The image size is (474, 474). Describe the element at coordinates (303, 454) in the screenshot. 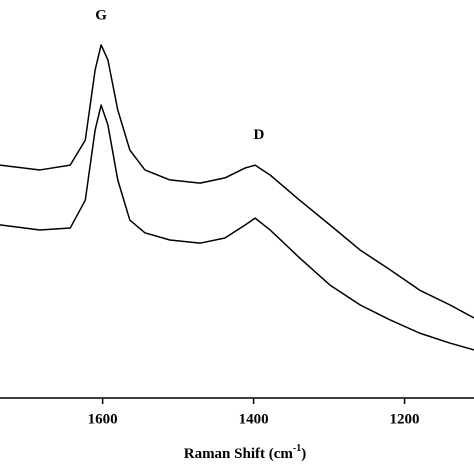

I see `x-axis-label-end: )` at that location.